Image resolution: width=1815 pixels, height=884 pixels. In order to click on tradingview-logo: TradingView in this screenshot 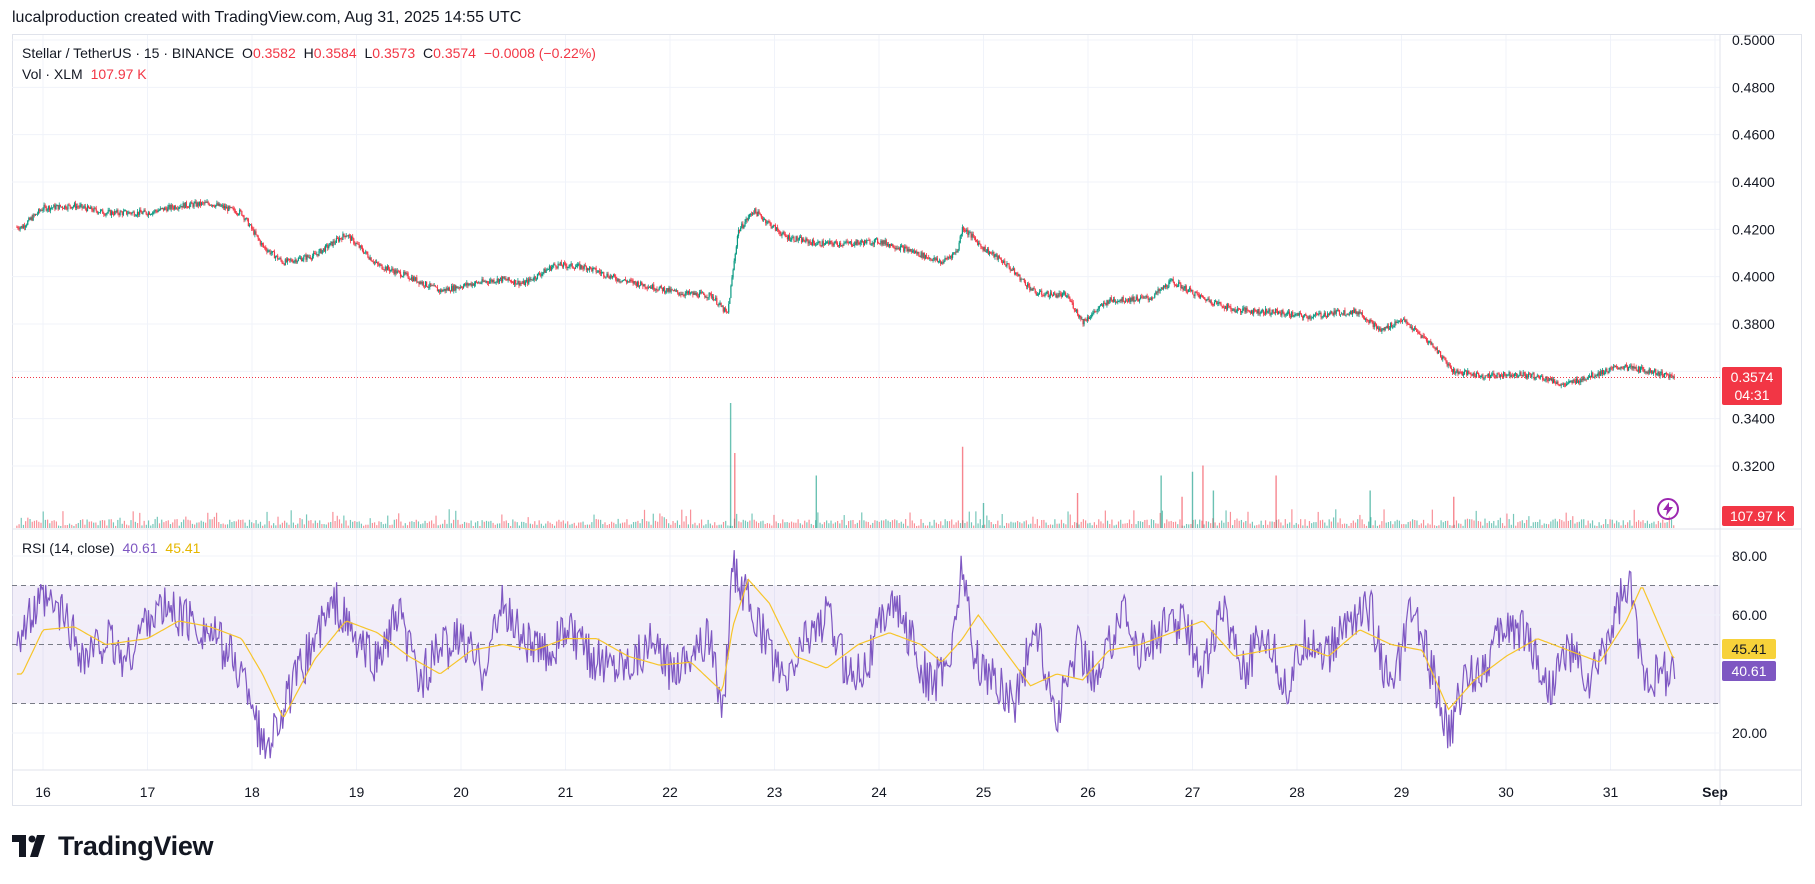, I will do `click(113, 846)`.